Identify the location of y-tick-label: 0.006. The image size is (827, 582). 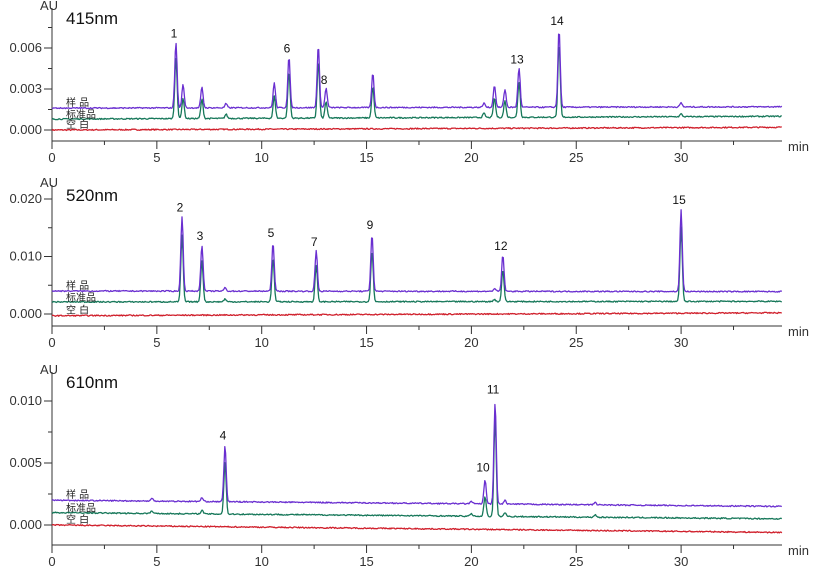
(25, 47).